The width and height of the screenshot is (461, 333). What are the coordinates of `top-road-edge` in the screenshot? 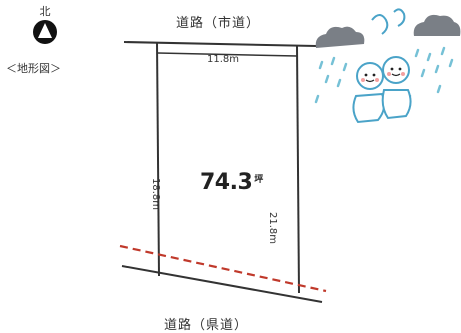 It's located at (220, 44).